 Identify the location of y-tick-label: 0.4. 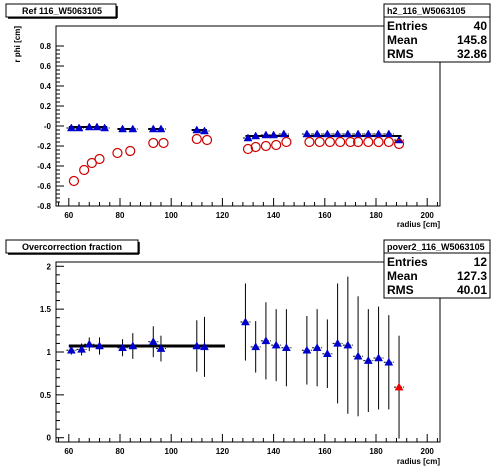
(46, 86).